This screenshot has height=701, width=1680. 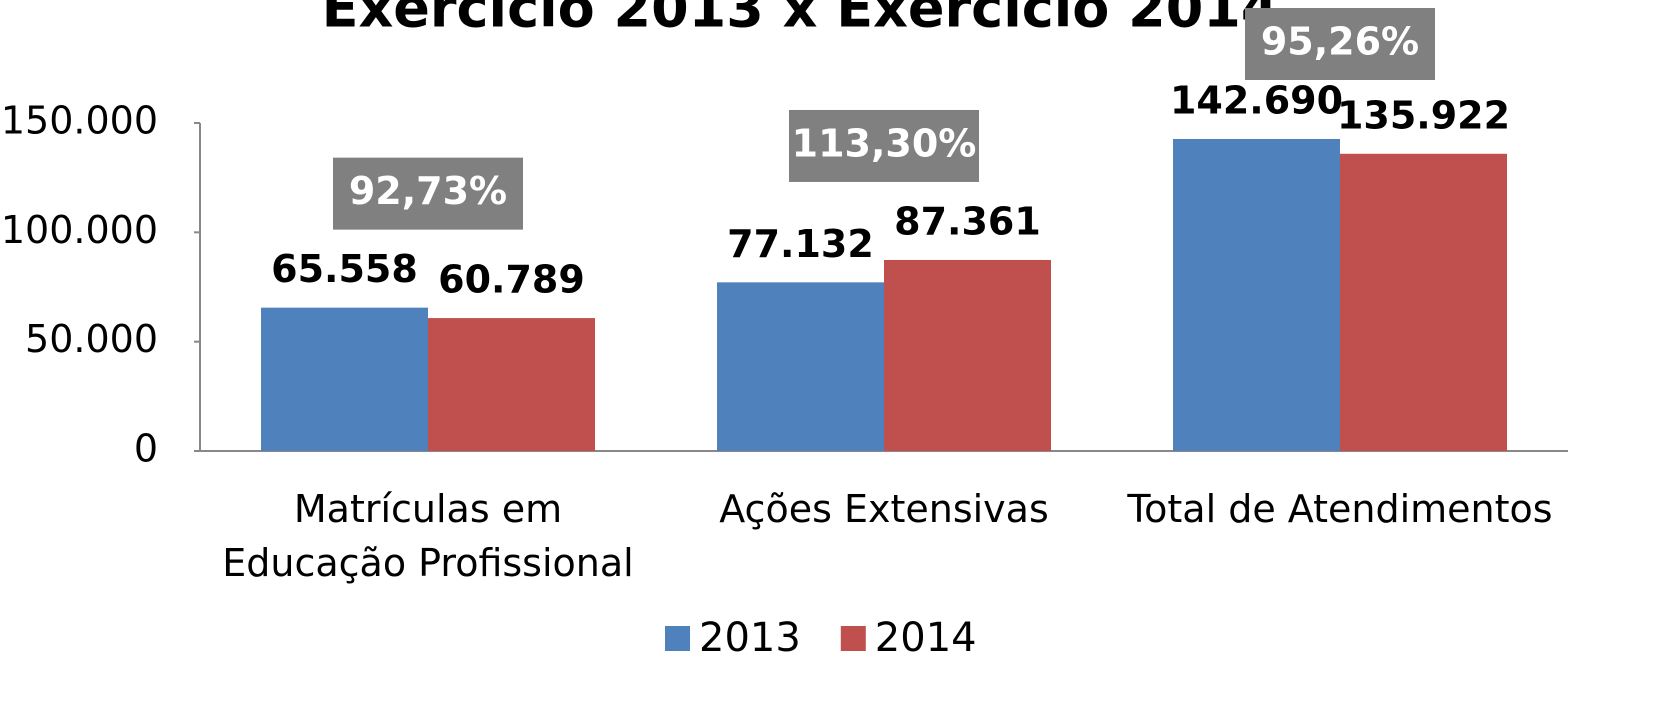 I want to click on y-tick-label: 150.000, so click(x=79, y=121).